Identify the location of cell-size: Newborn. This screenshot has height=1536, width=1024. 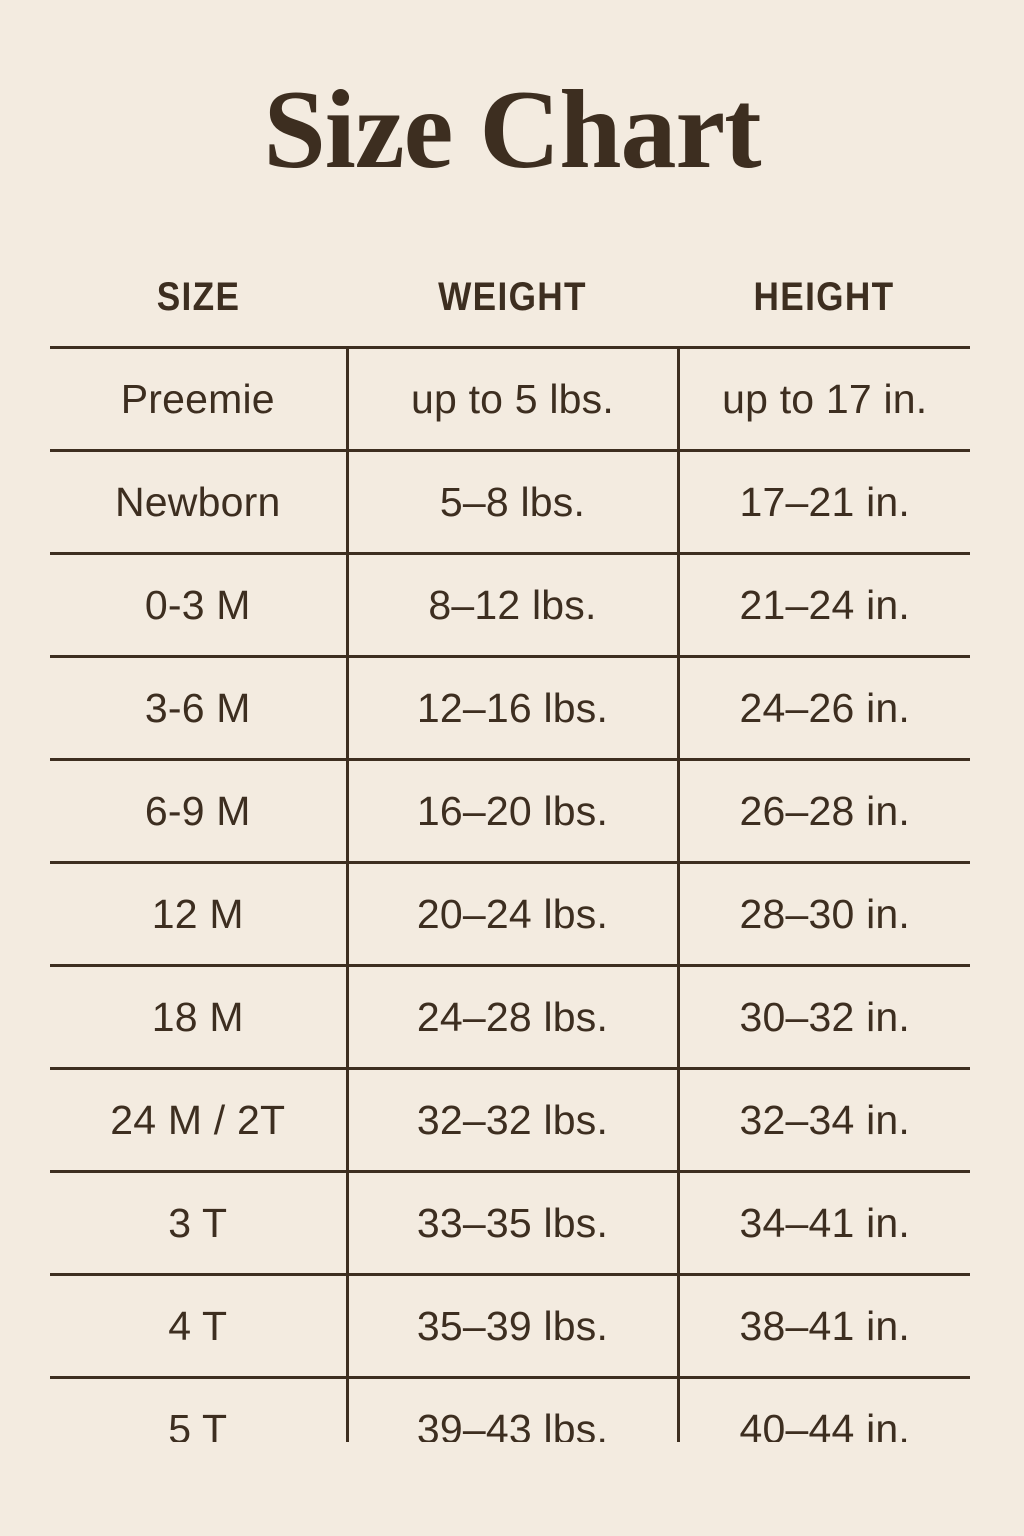
(198, 501).